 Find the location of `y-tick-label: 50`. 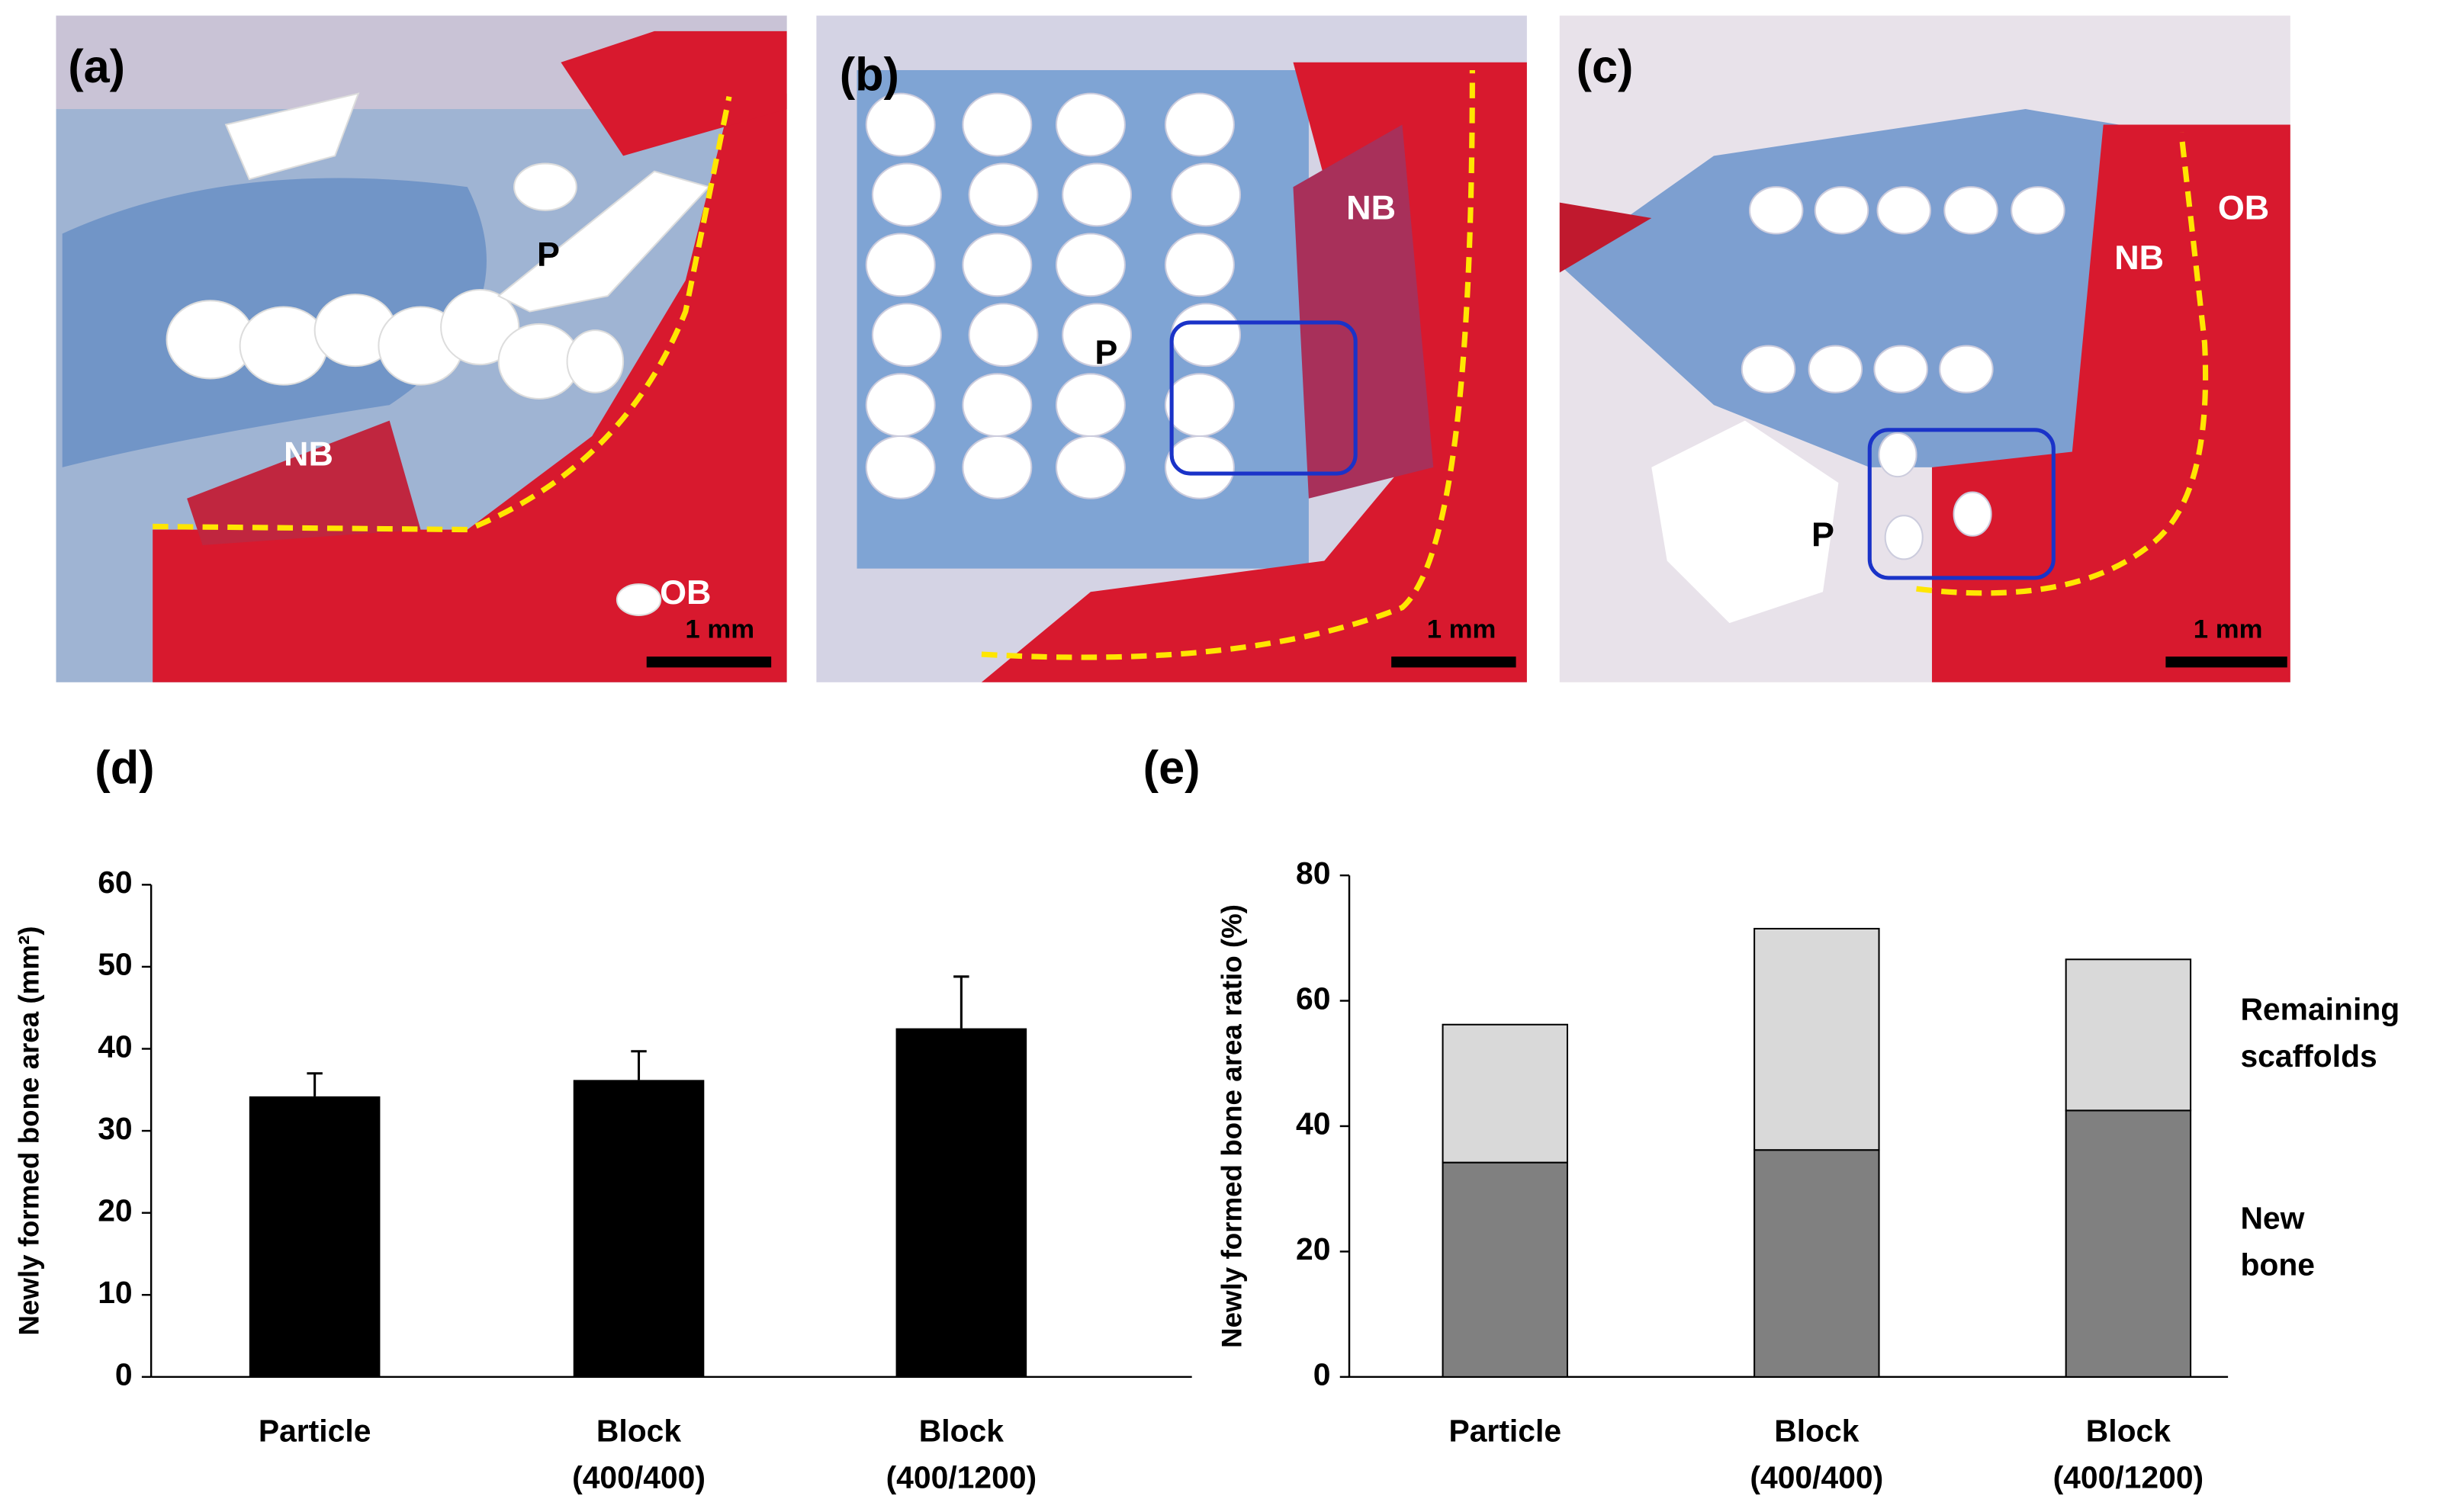

y-tick-label: 50 is located at coordinates (115, 964).